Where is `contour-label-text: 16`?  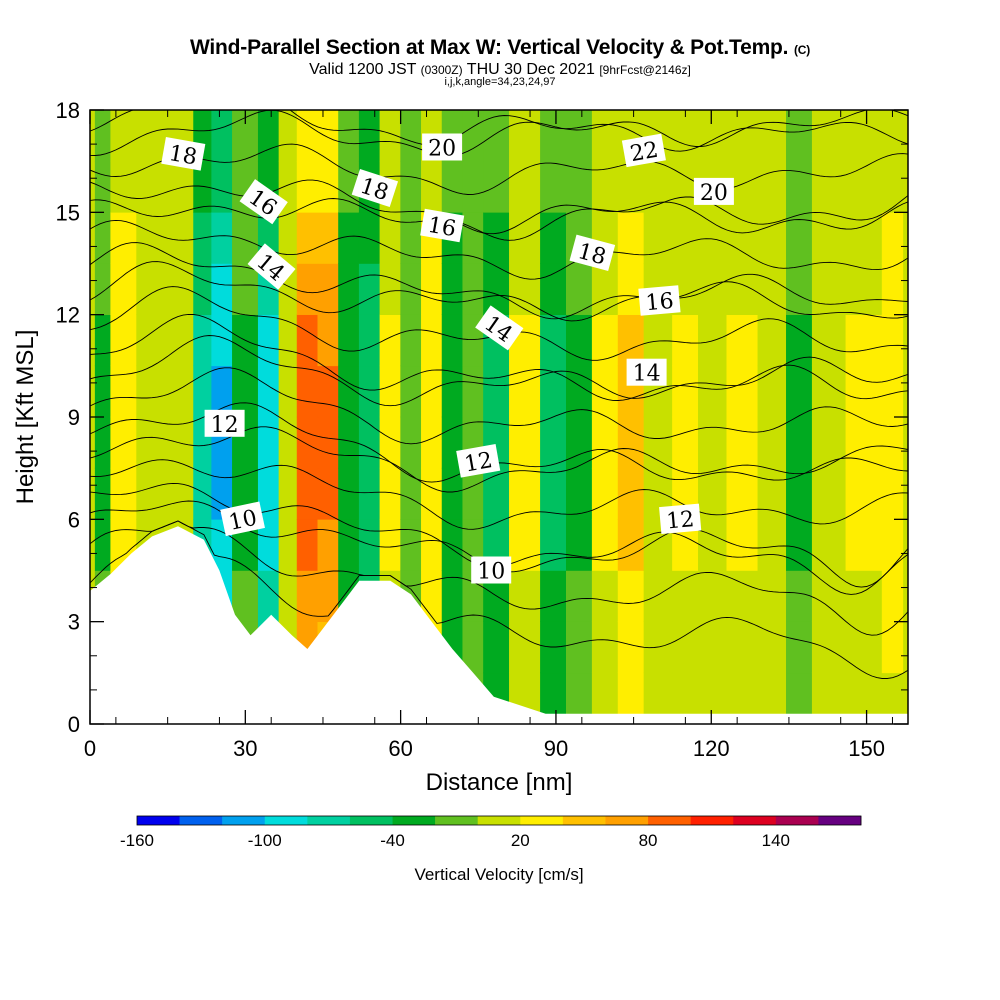 contour-label-text: 16 is located at coordinates (660, 302).